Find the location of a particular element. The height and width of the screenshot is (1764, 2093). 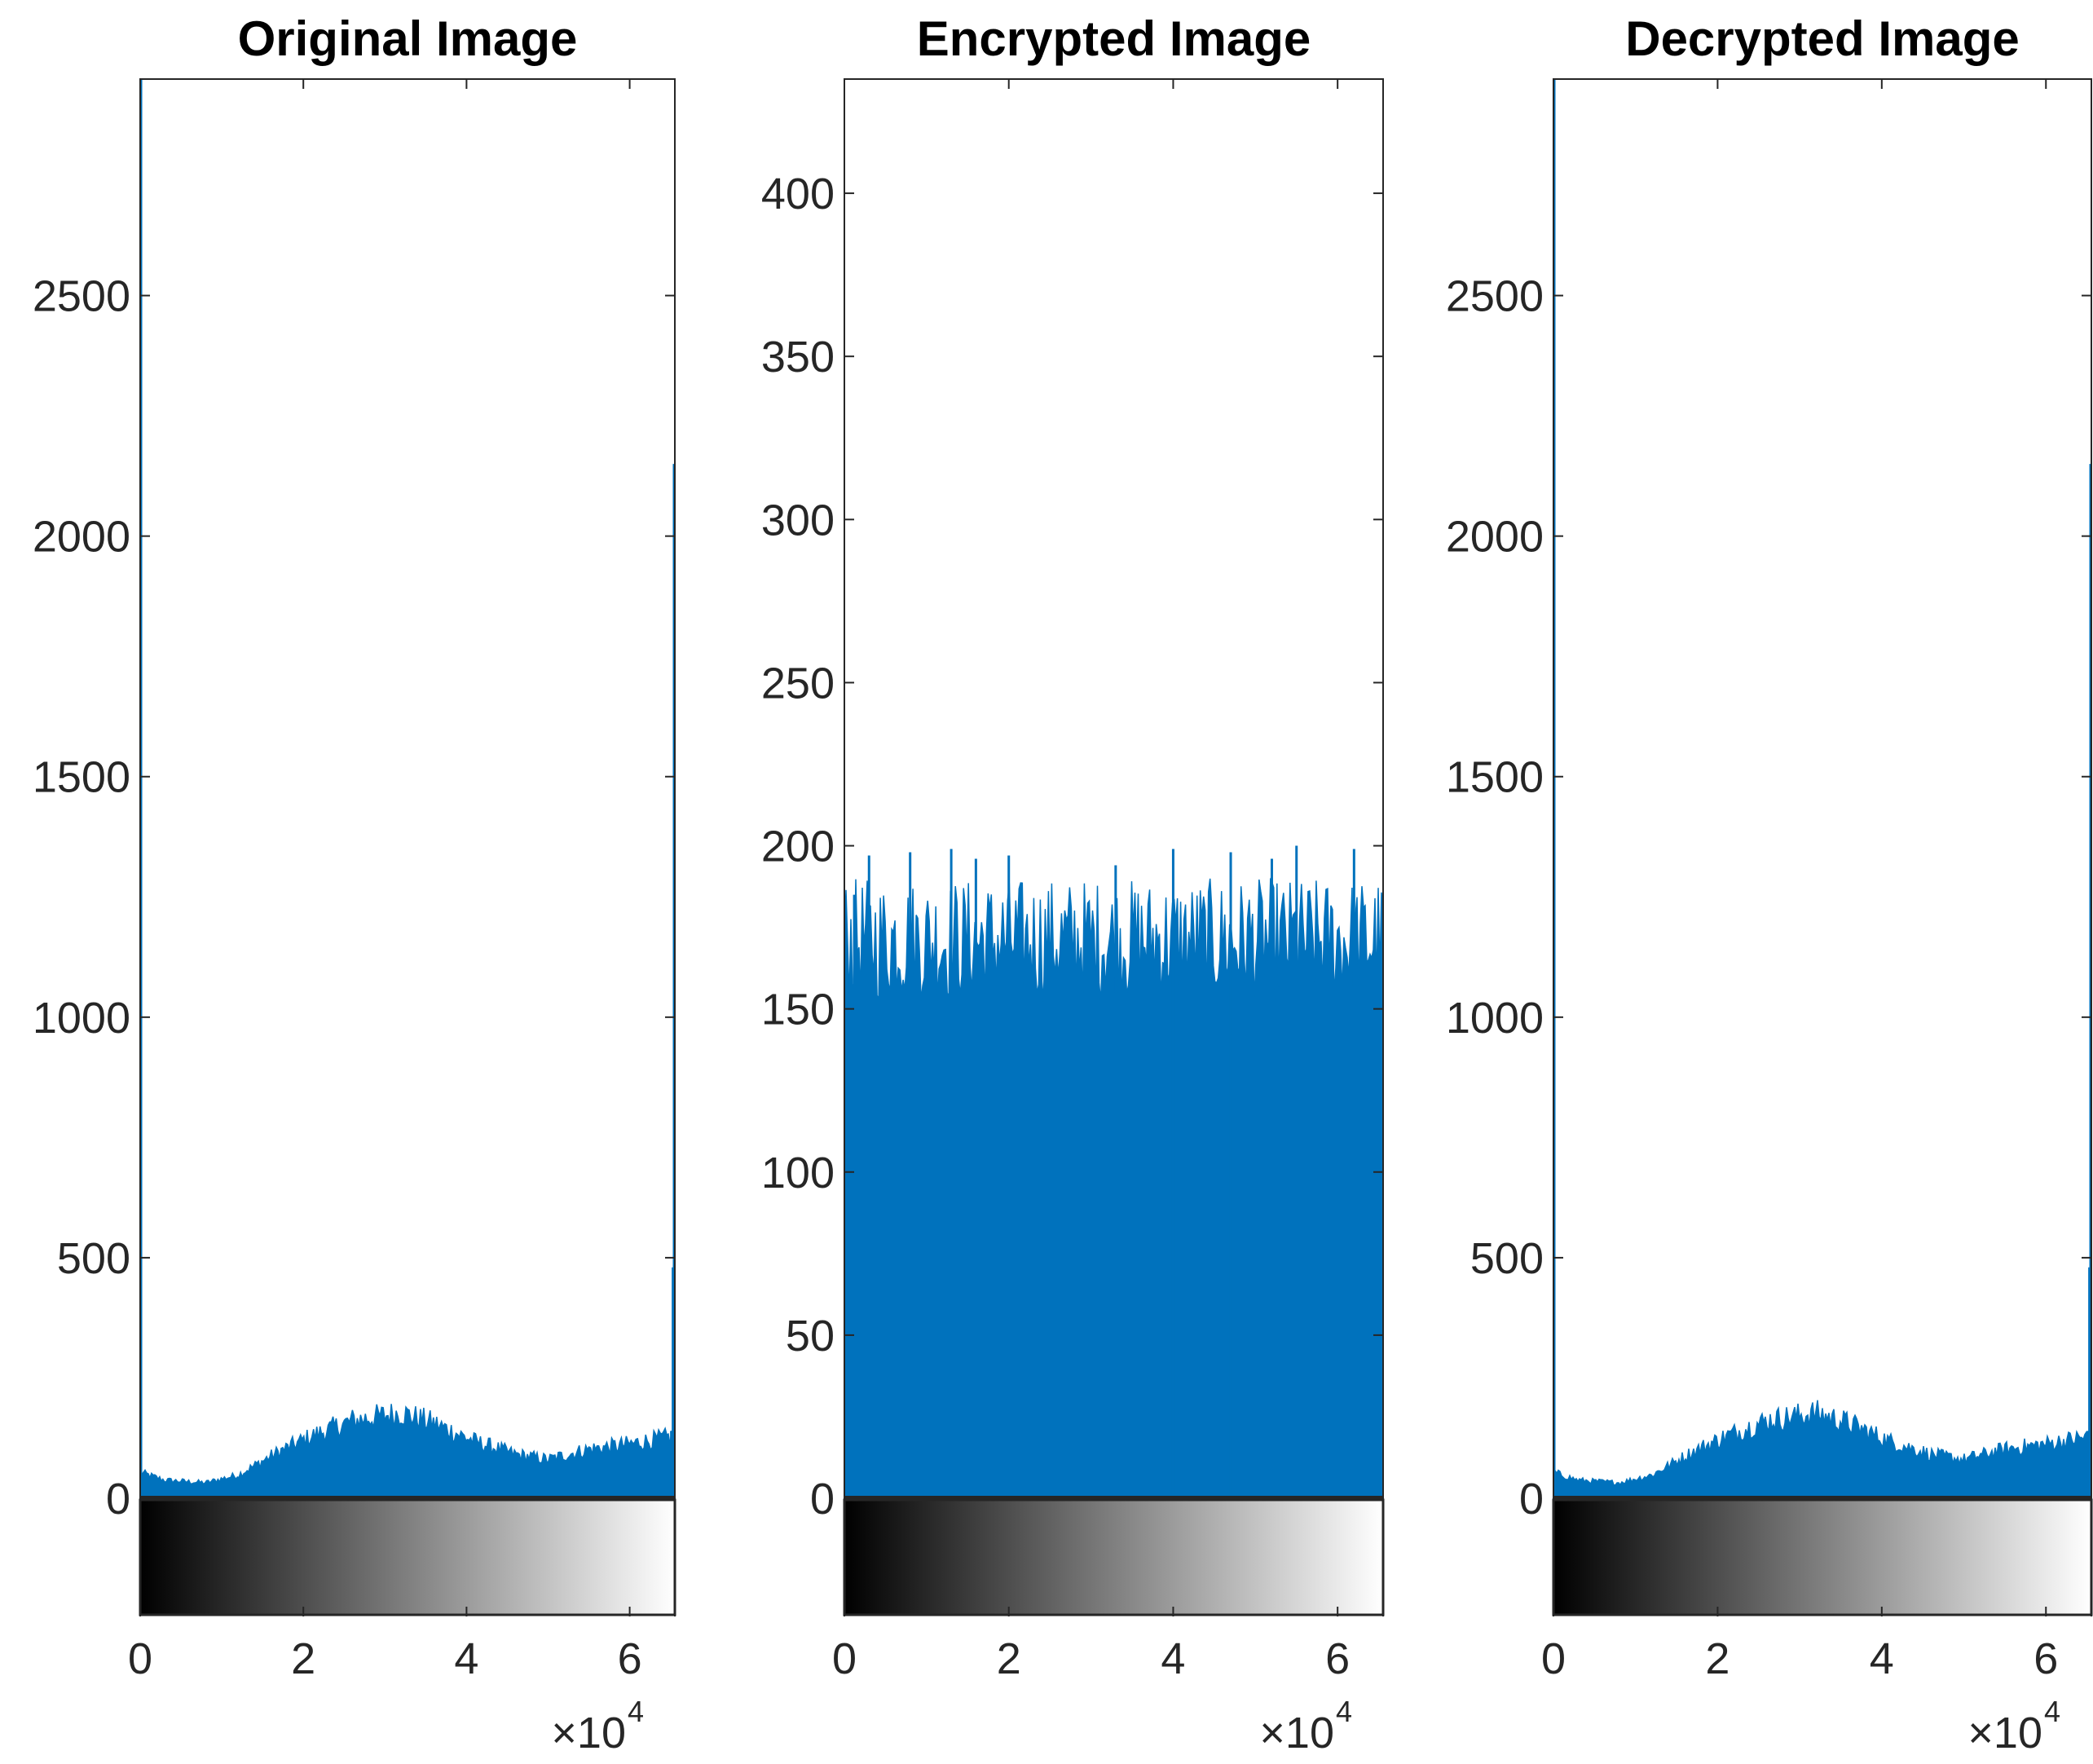

chart-title: Decrypted Image is located at coordinates (1822, 38).